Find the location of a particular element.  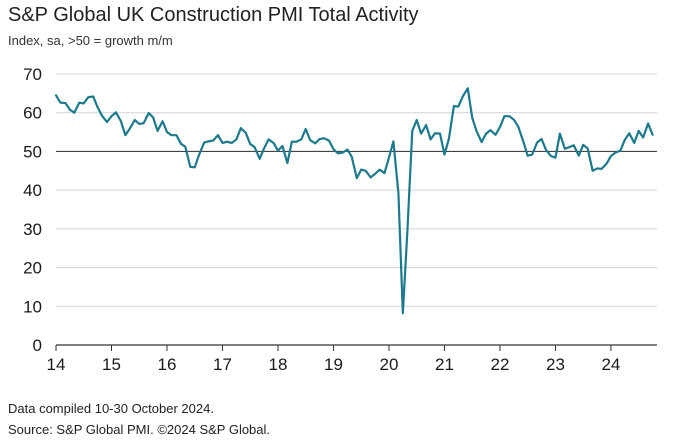

y-tick-label-60: 60 is located at coordinates (32, 113).